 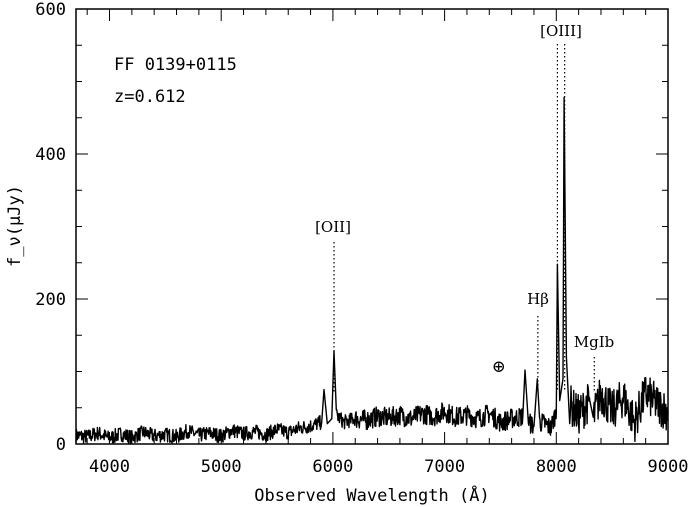 What do you see at coordinates (109, 467) in the screenshot?
I see `x-tick-label: 4000` at bounding box center [109, 467].